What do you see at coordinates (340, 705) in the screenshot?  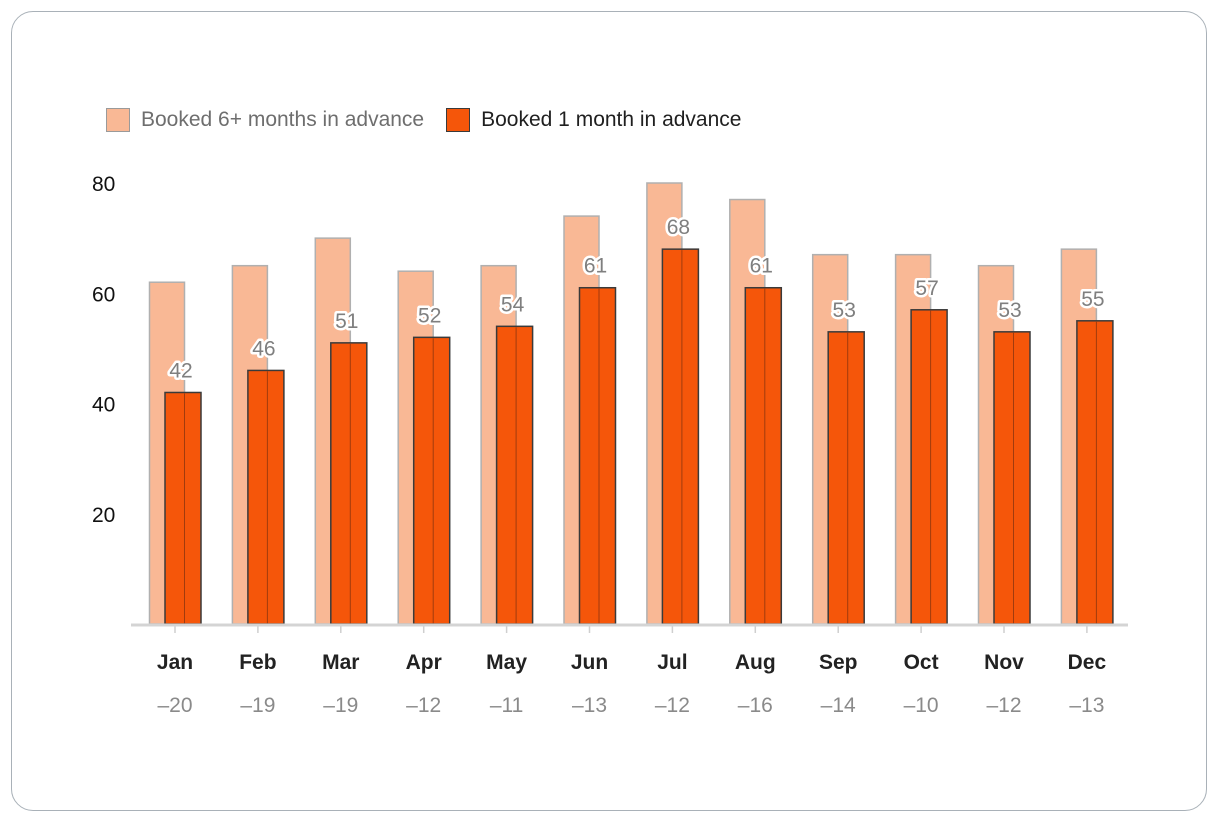 I see `difference-label-mar: –19` at bounding box center [340, 705].